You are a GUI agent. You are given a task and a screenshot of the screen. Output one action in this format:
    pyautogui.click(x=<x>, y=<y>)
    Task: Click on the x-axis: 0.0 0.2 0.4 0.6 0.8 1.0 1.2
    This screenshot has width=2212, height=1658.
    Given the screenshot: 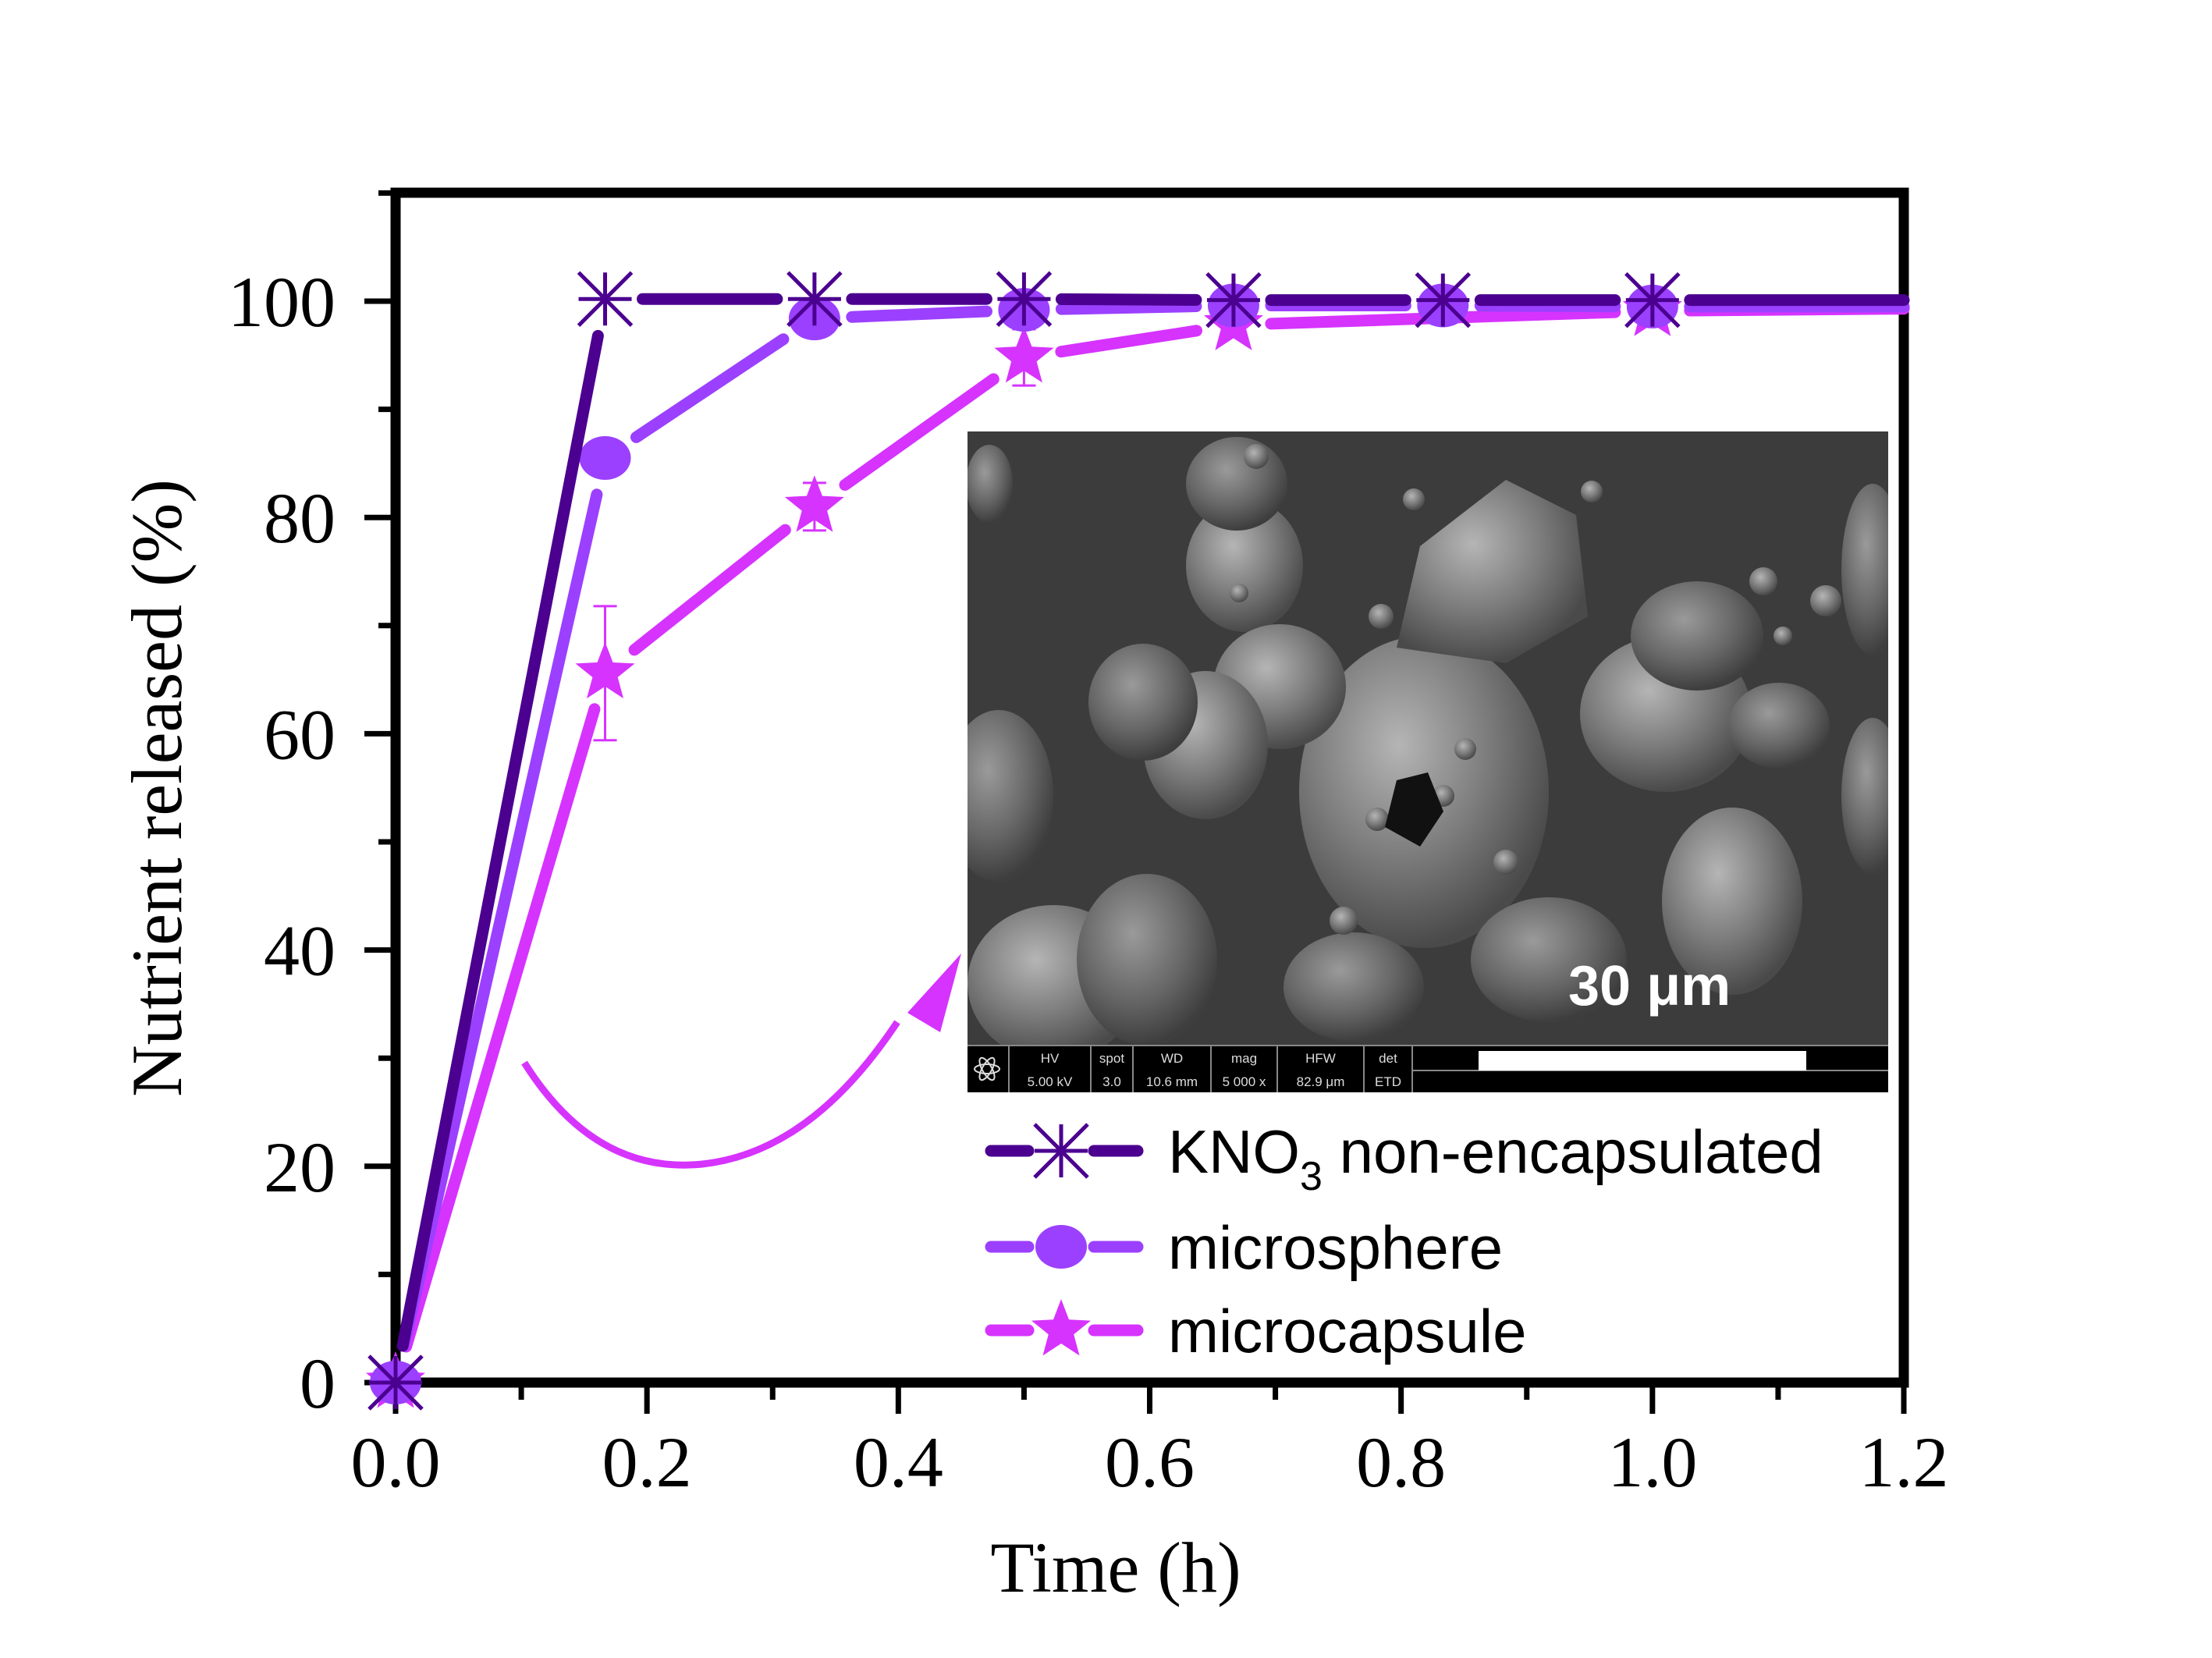 What is the action you would take?
    pyautogui.click(x=1150, y=1442)
    